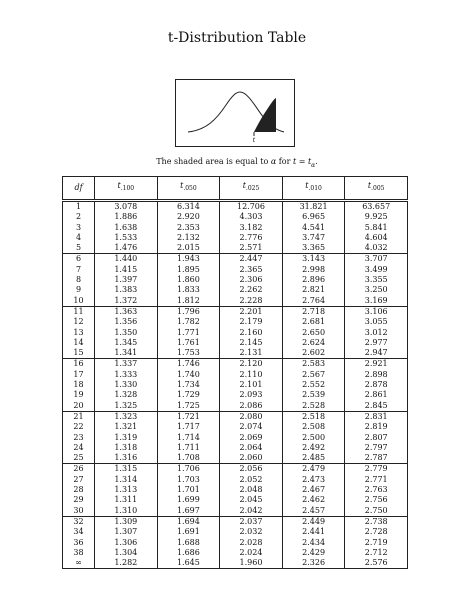  What do you see at coordinates (188, 395) in the screenshot?
I see `value-cell: 1.729` at bounding box center [188, 395].